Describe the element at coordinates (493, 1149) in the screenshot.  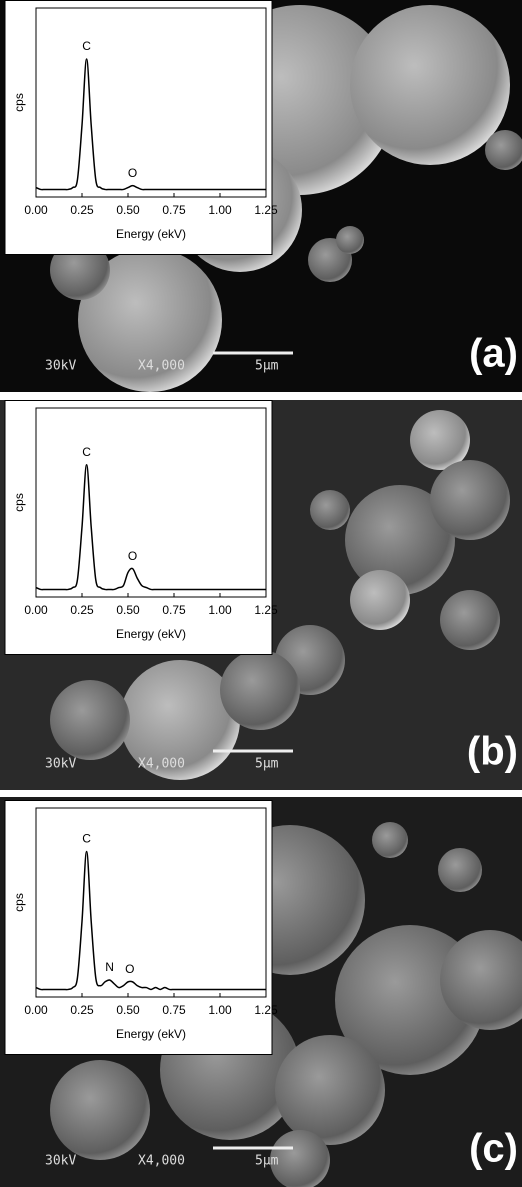
I see `panel-label: (c)` at that location.